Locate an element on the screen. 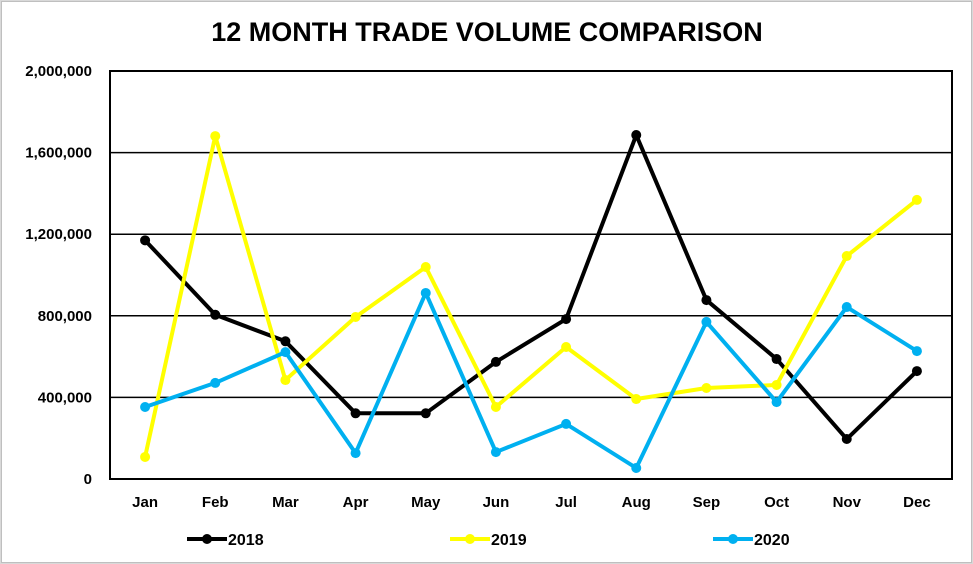 The image size is (973, 564). y-tick-label: 2,000,000 is located at coordinates (58, 71).